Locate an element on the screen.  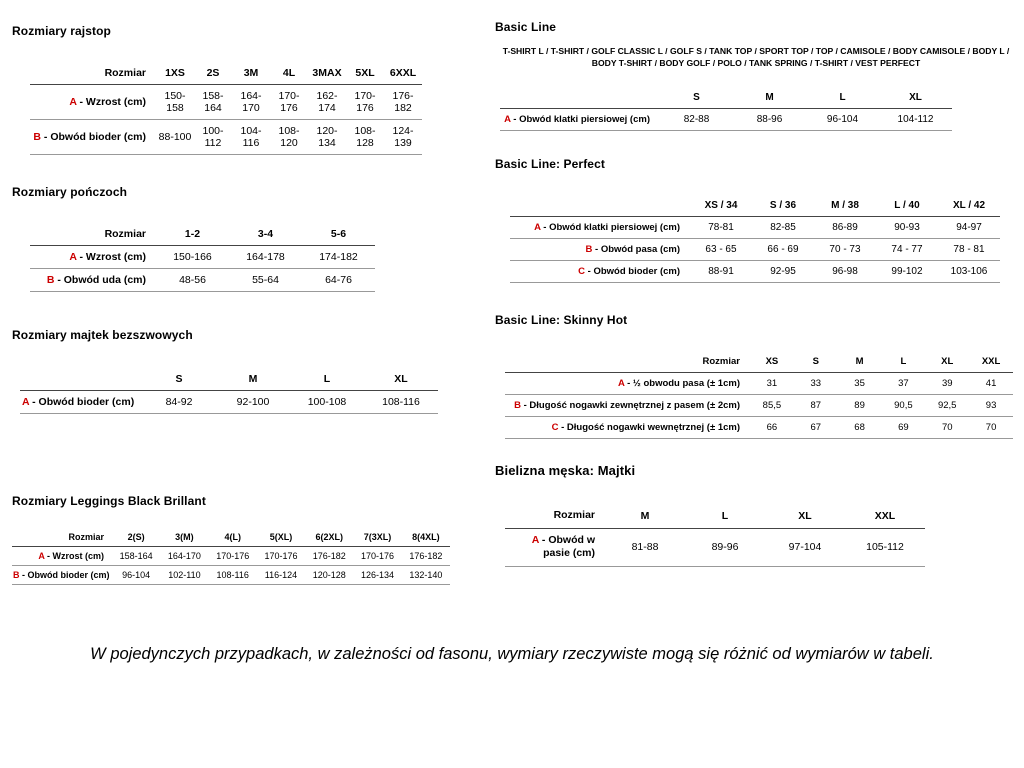
row-label: A - Obwód klatki piersiowej (cm) is located at coordinates (600, 228).